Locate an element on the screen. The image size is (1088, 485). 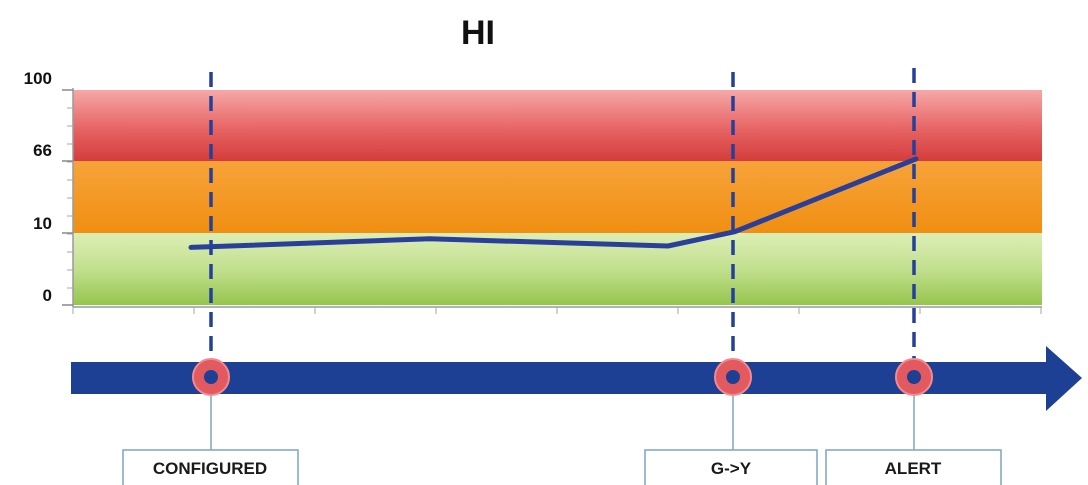
event-label-text: G->Y is located at coordinates (731, 468).